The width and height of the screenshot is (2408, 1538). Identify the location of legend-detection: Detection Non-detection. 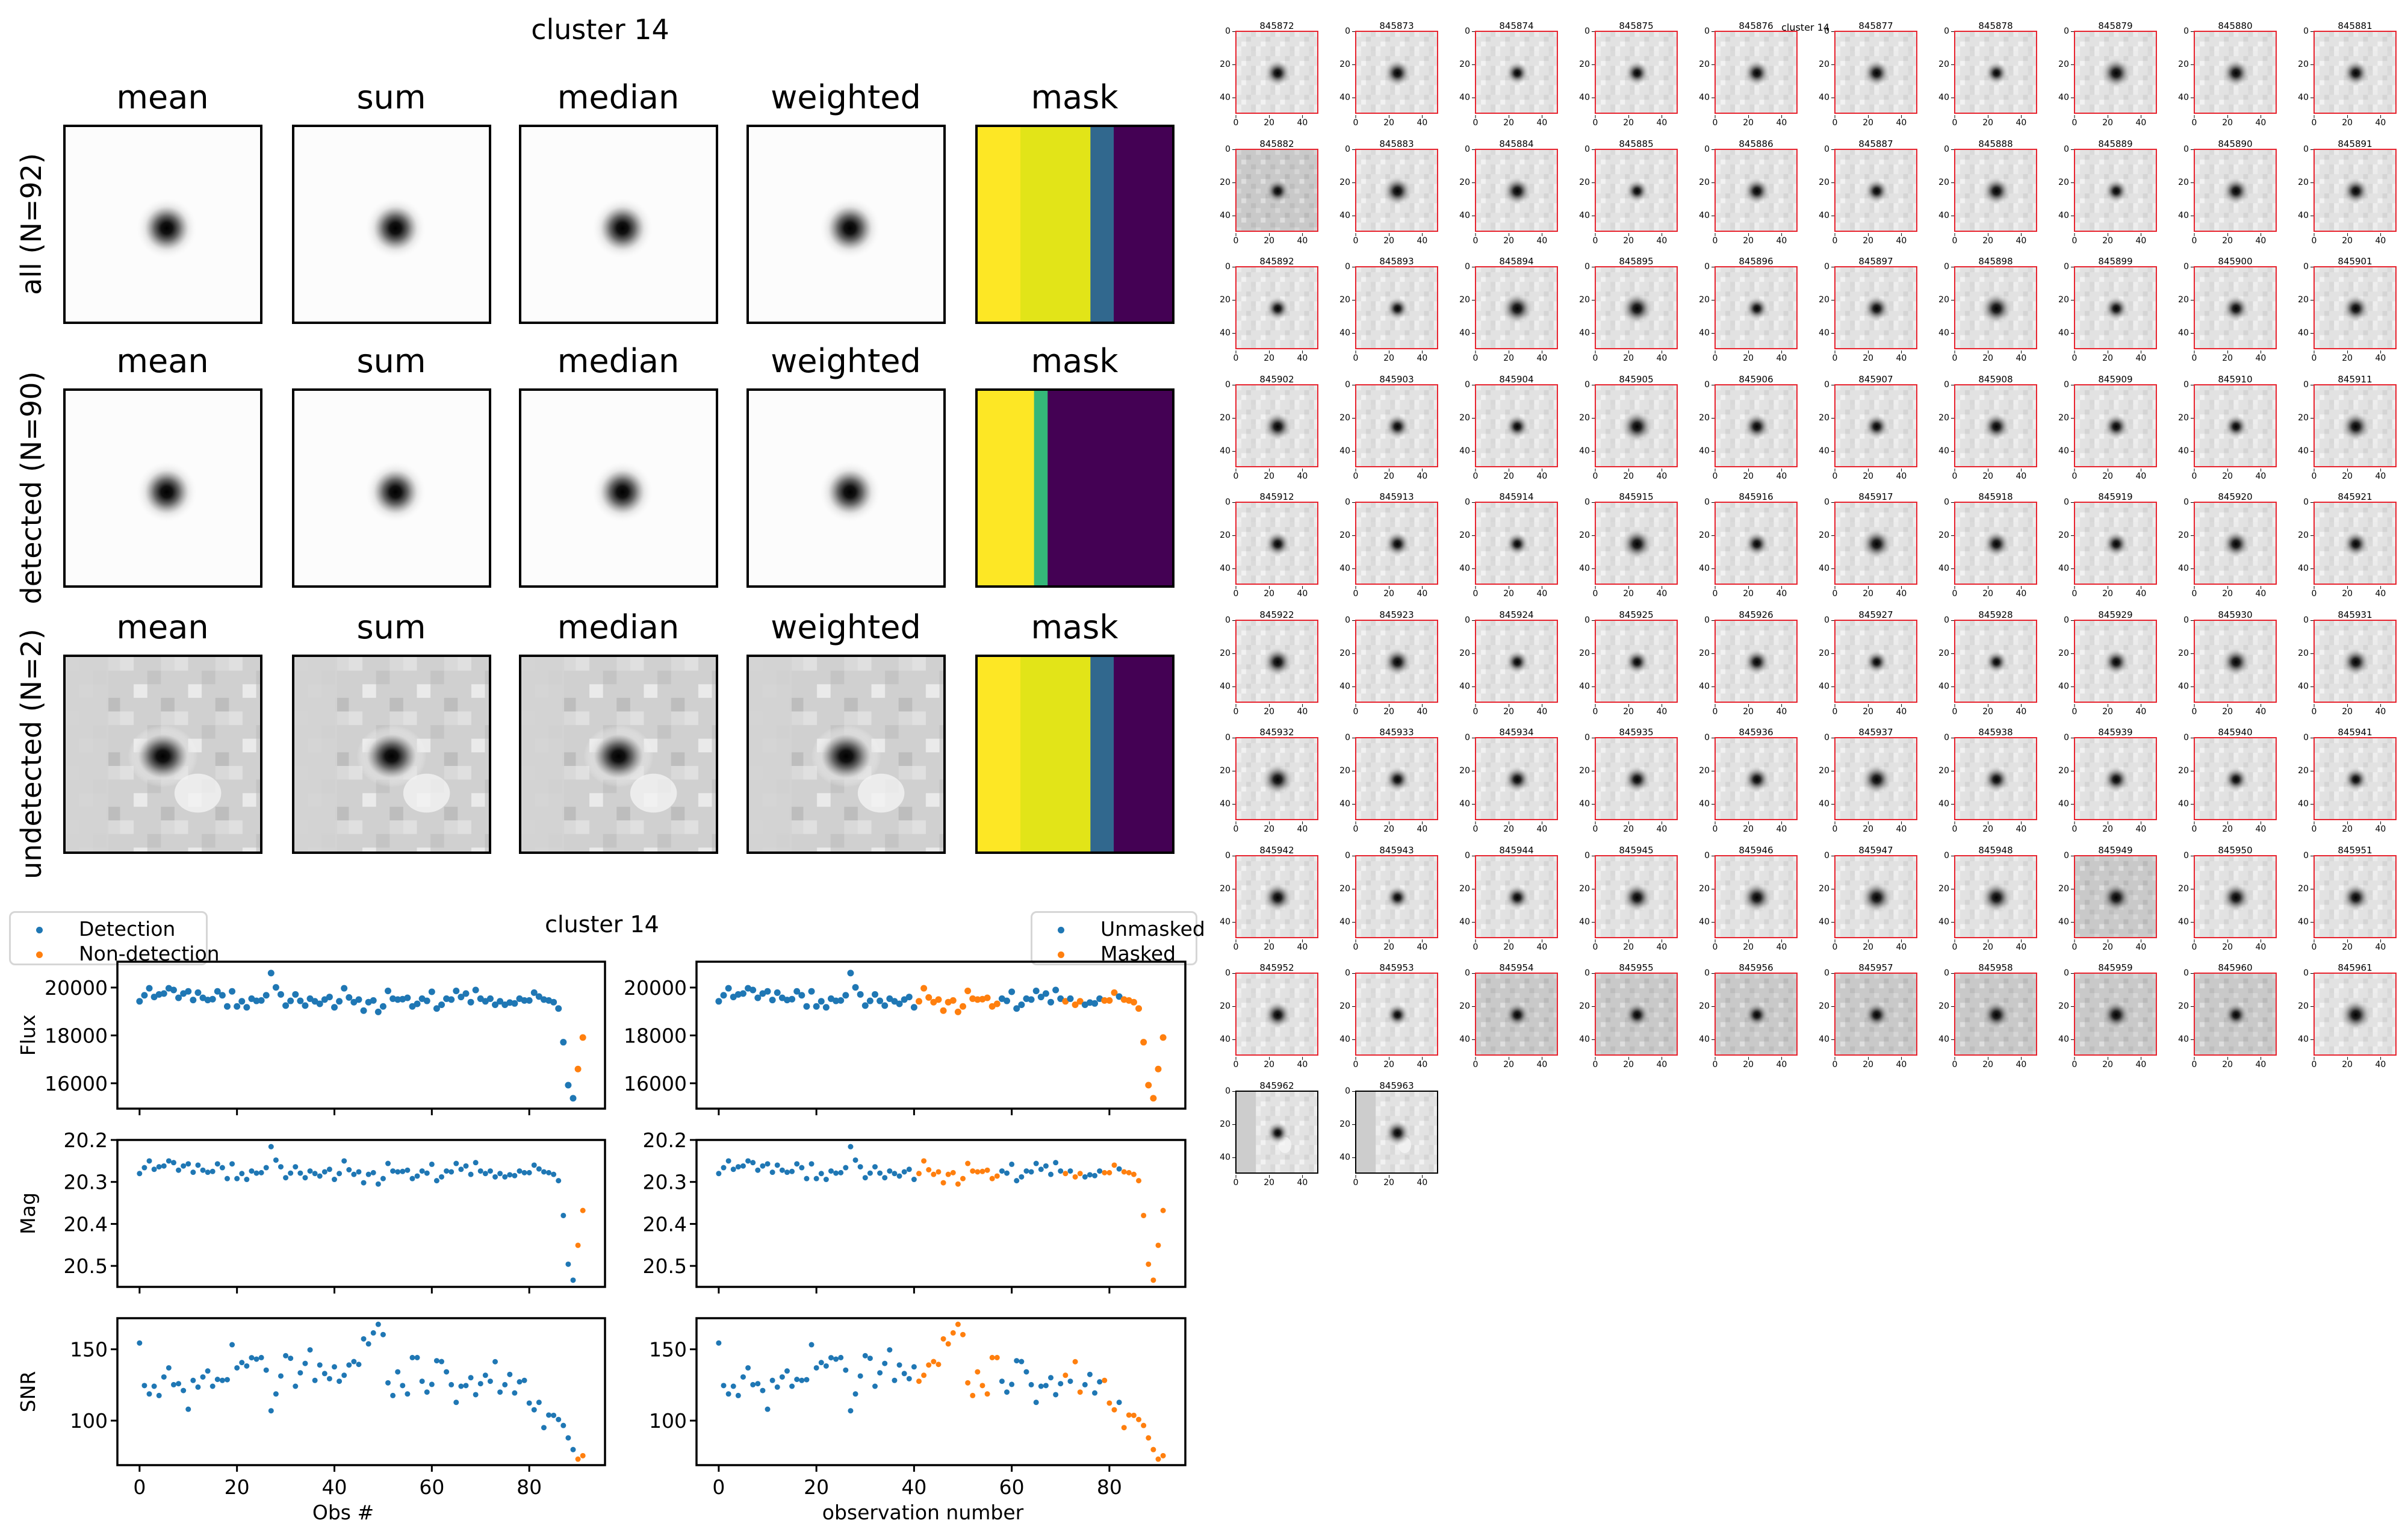
(114, 938).